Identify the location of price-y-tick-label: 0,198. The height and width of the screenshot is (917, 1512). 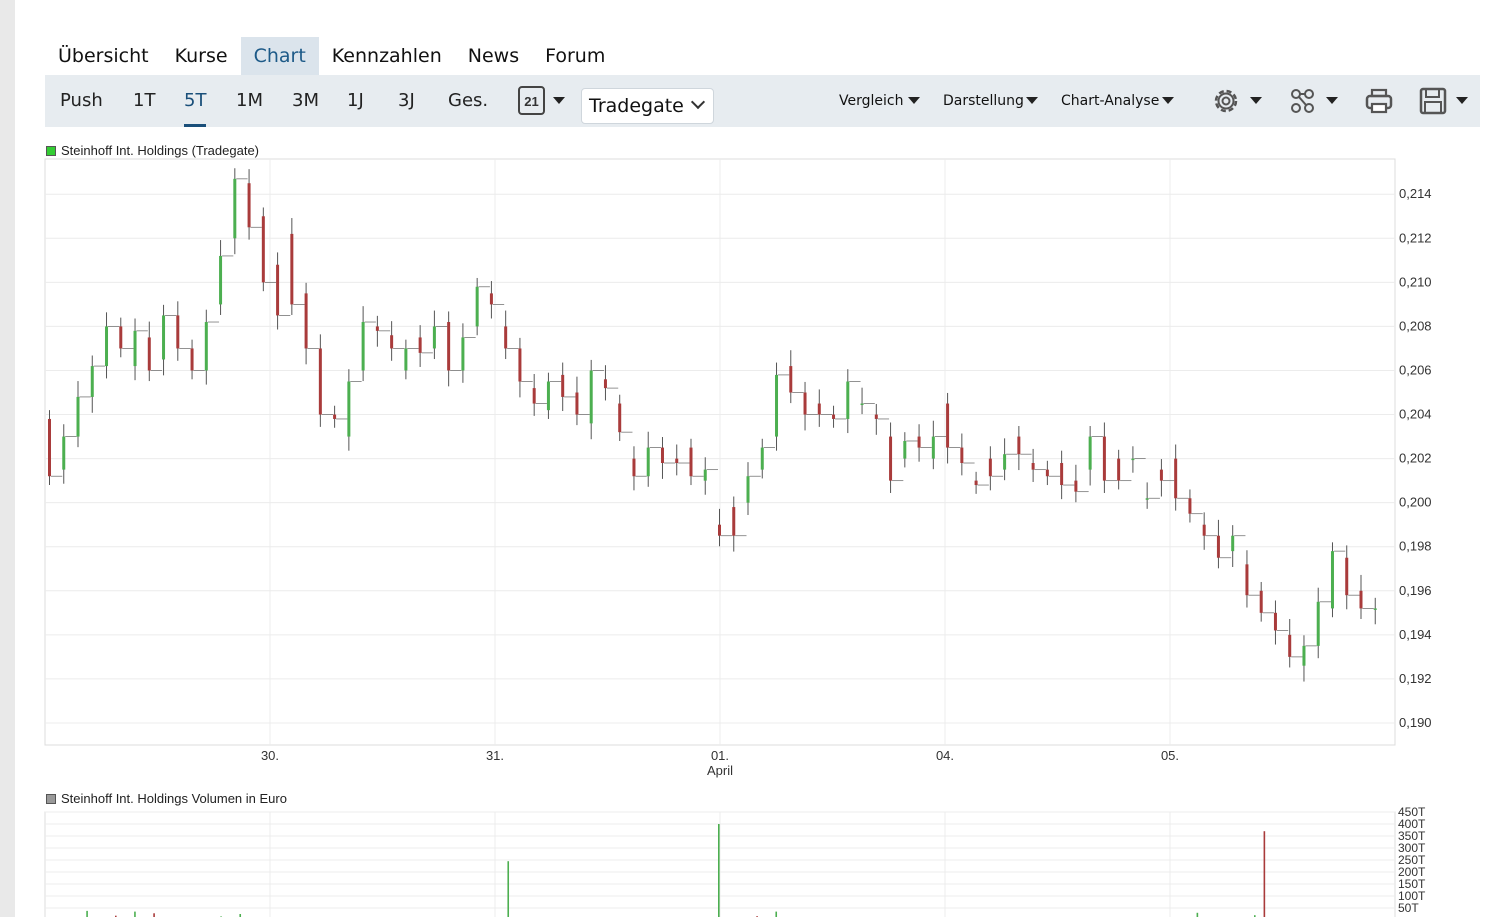
(1415, 546).